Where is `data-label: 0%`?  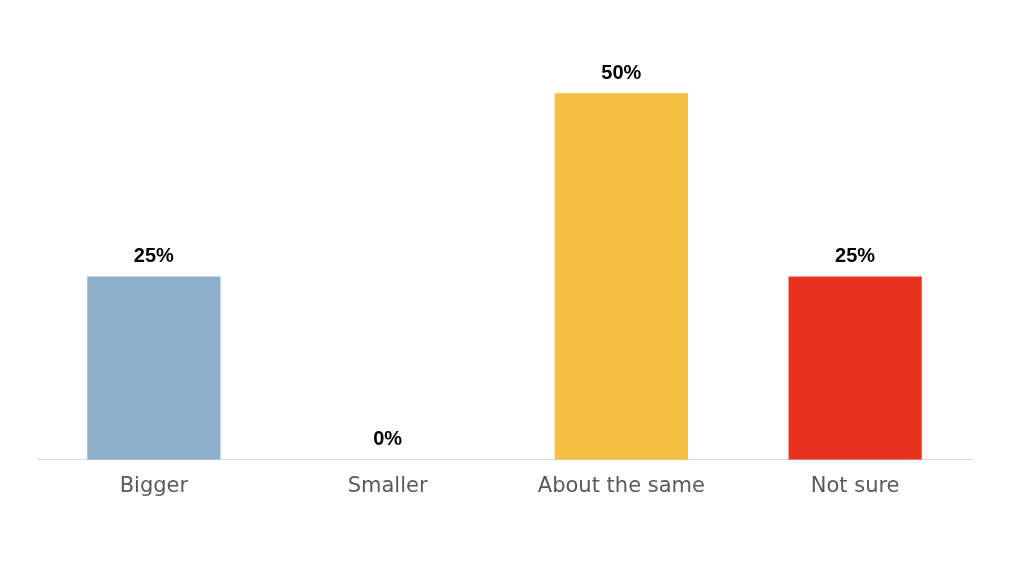 data-label: 0% is located at coordinates (388, 438).